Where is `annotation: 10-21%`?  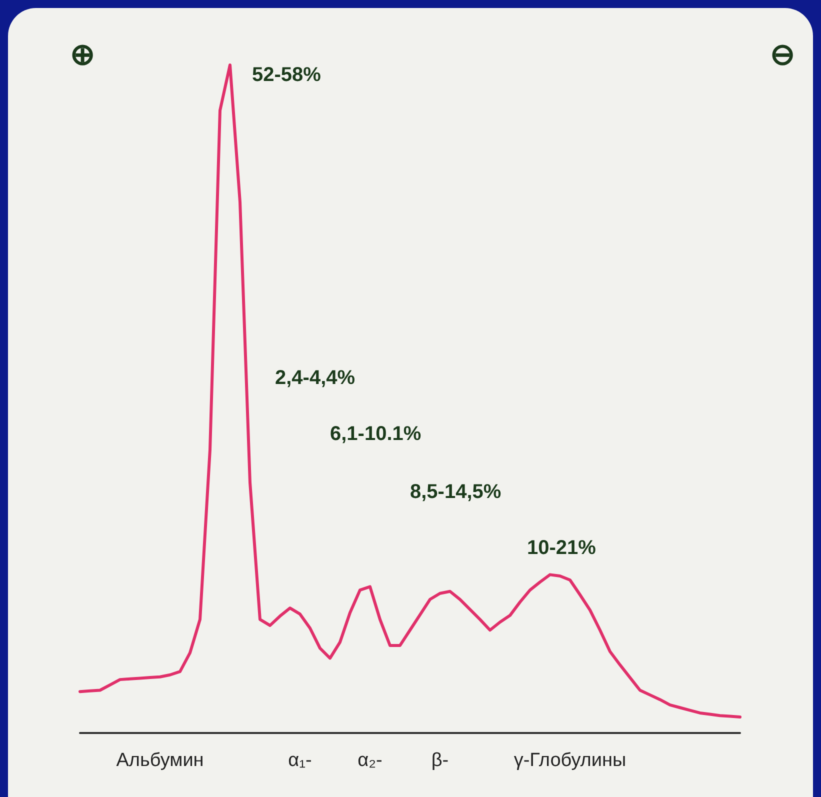
annotation: 10-21% is located at coordinates (561, 548).